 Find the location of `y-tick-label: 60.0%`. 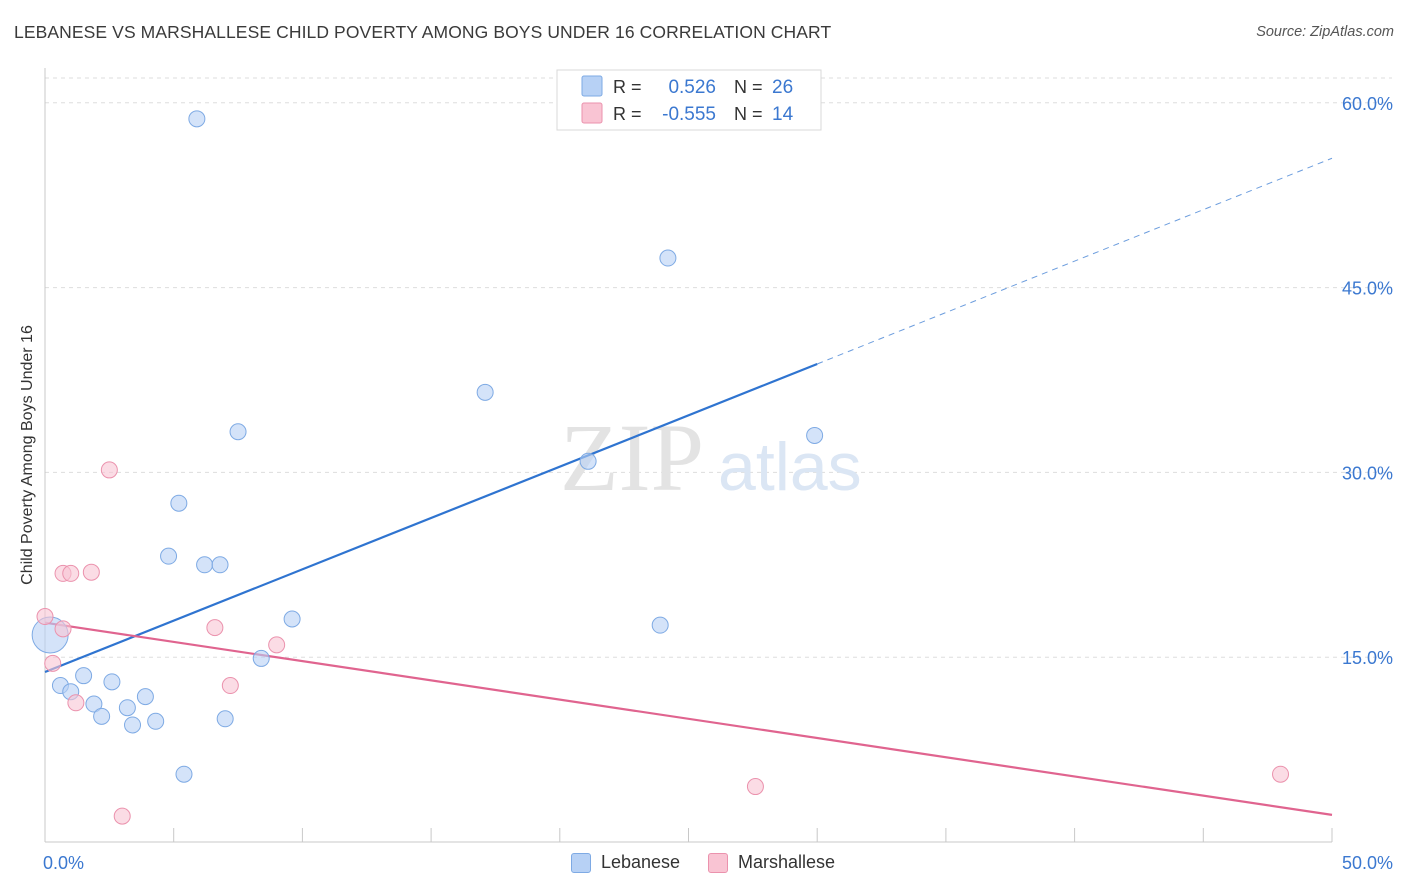

y-tick-label: 60.0% is located at coordinates (1367, 104).